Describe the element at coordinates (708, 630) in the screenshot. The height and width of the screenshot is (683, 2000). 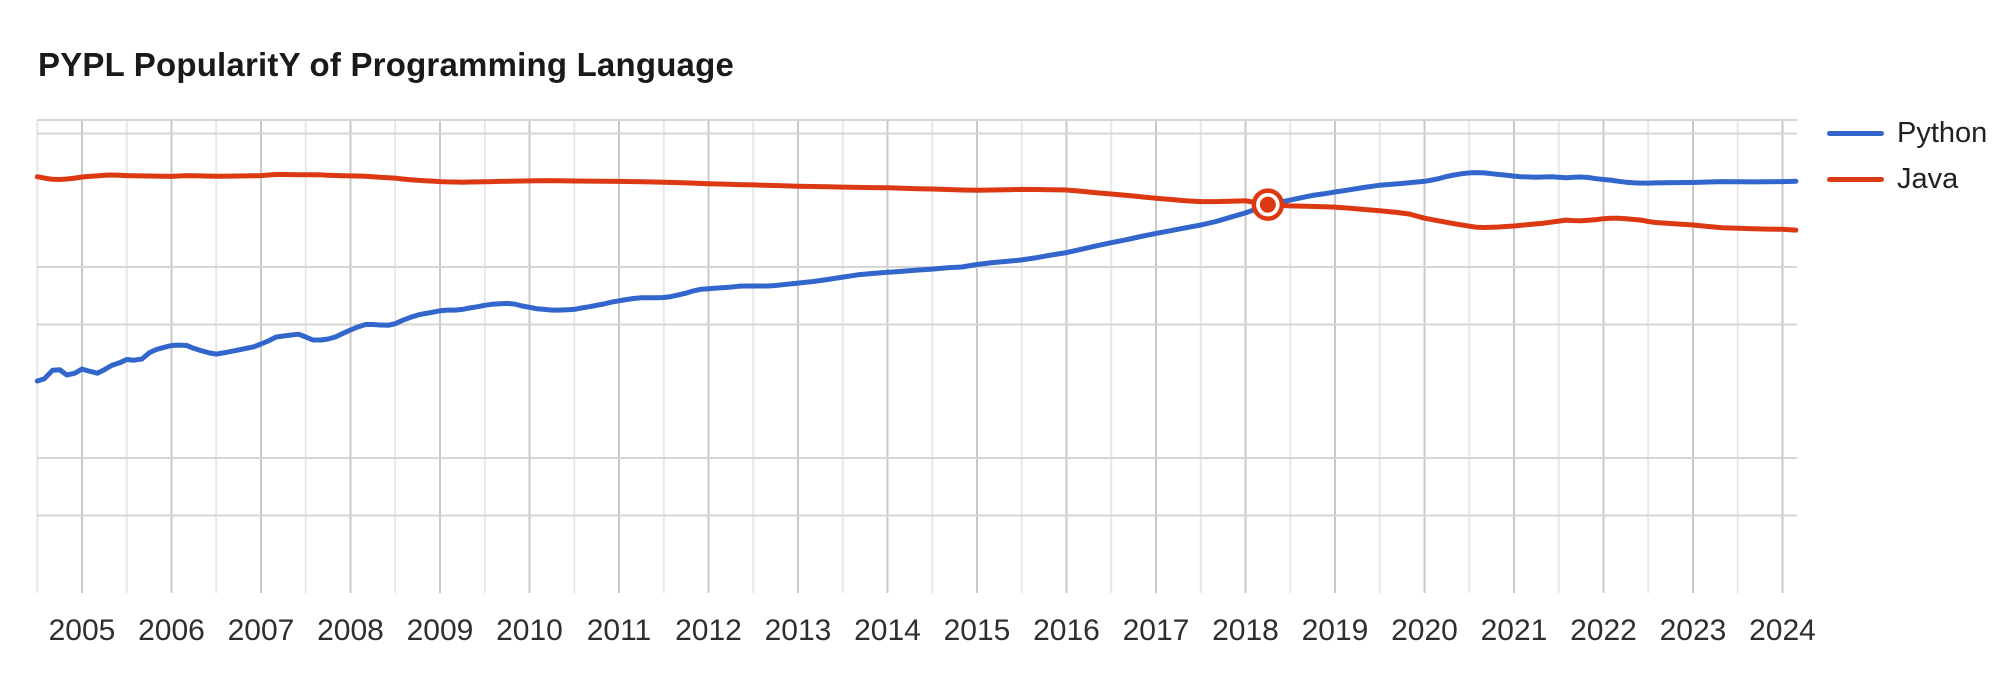
I see `x-tick-label: 2012` at that location.